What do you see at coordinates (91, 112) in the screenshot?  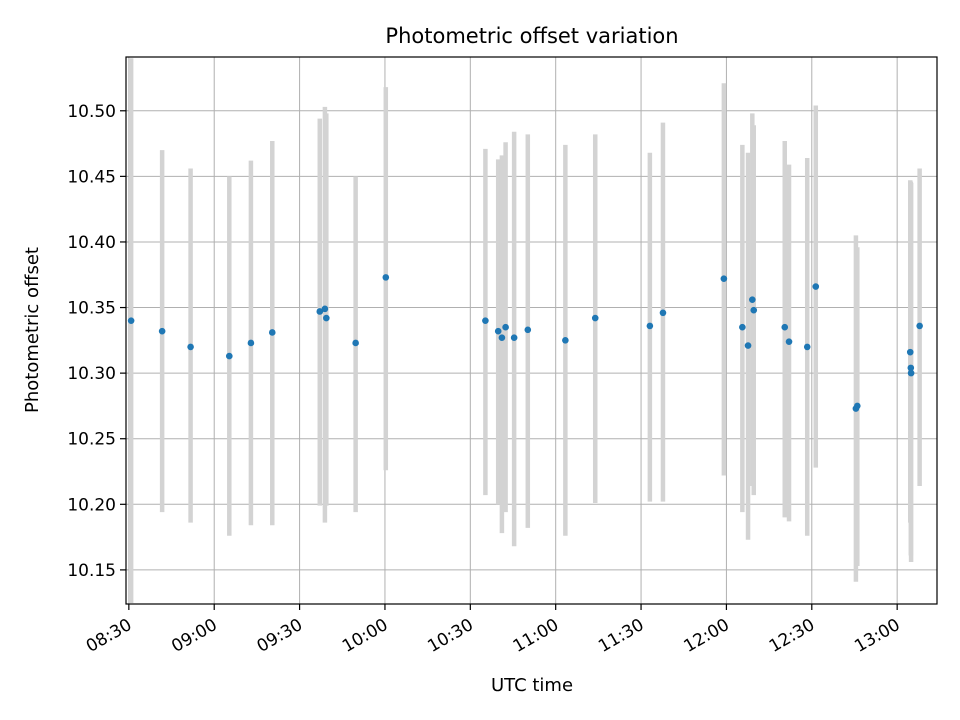 I see `y-tick-label: 10.50` at bounding box center [91, 112].